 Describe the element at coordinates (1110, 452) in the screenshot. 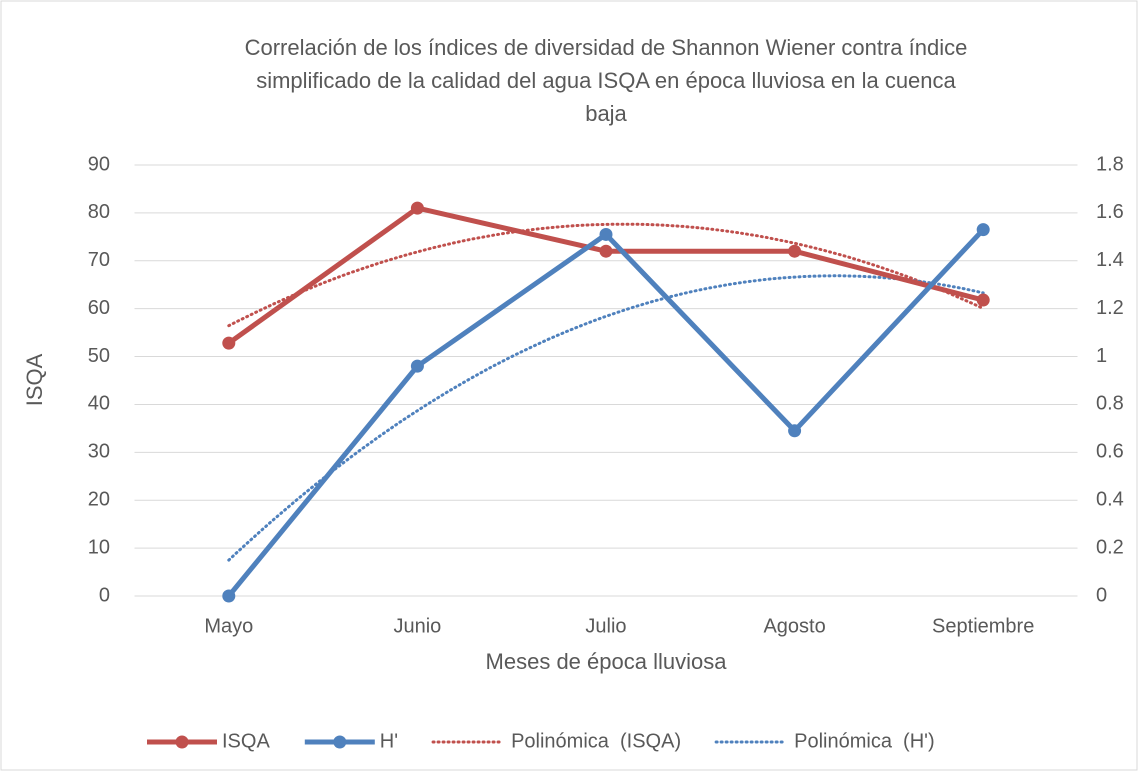

I see `y2-tick-label: 0.6` at that location.